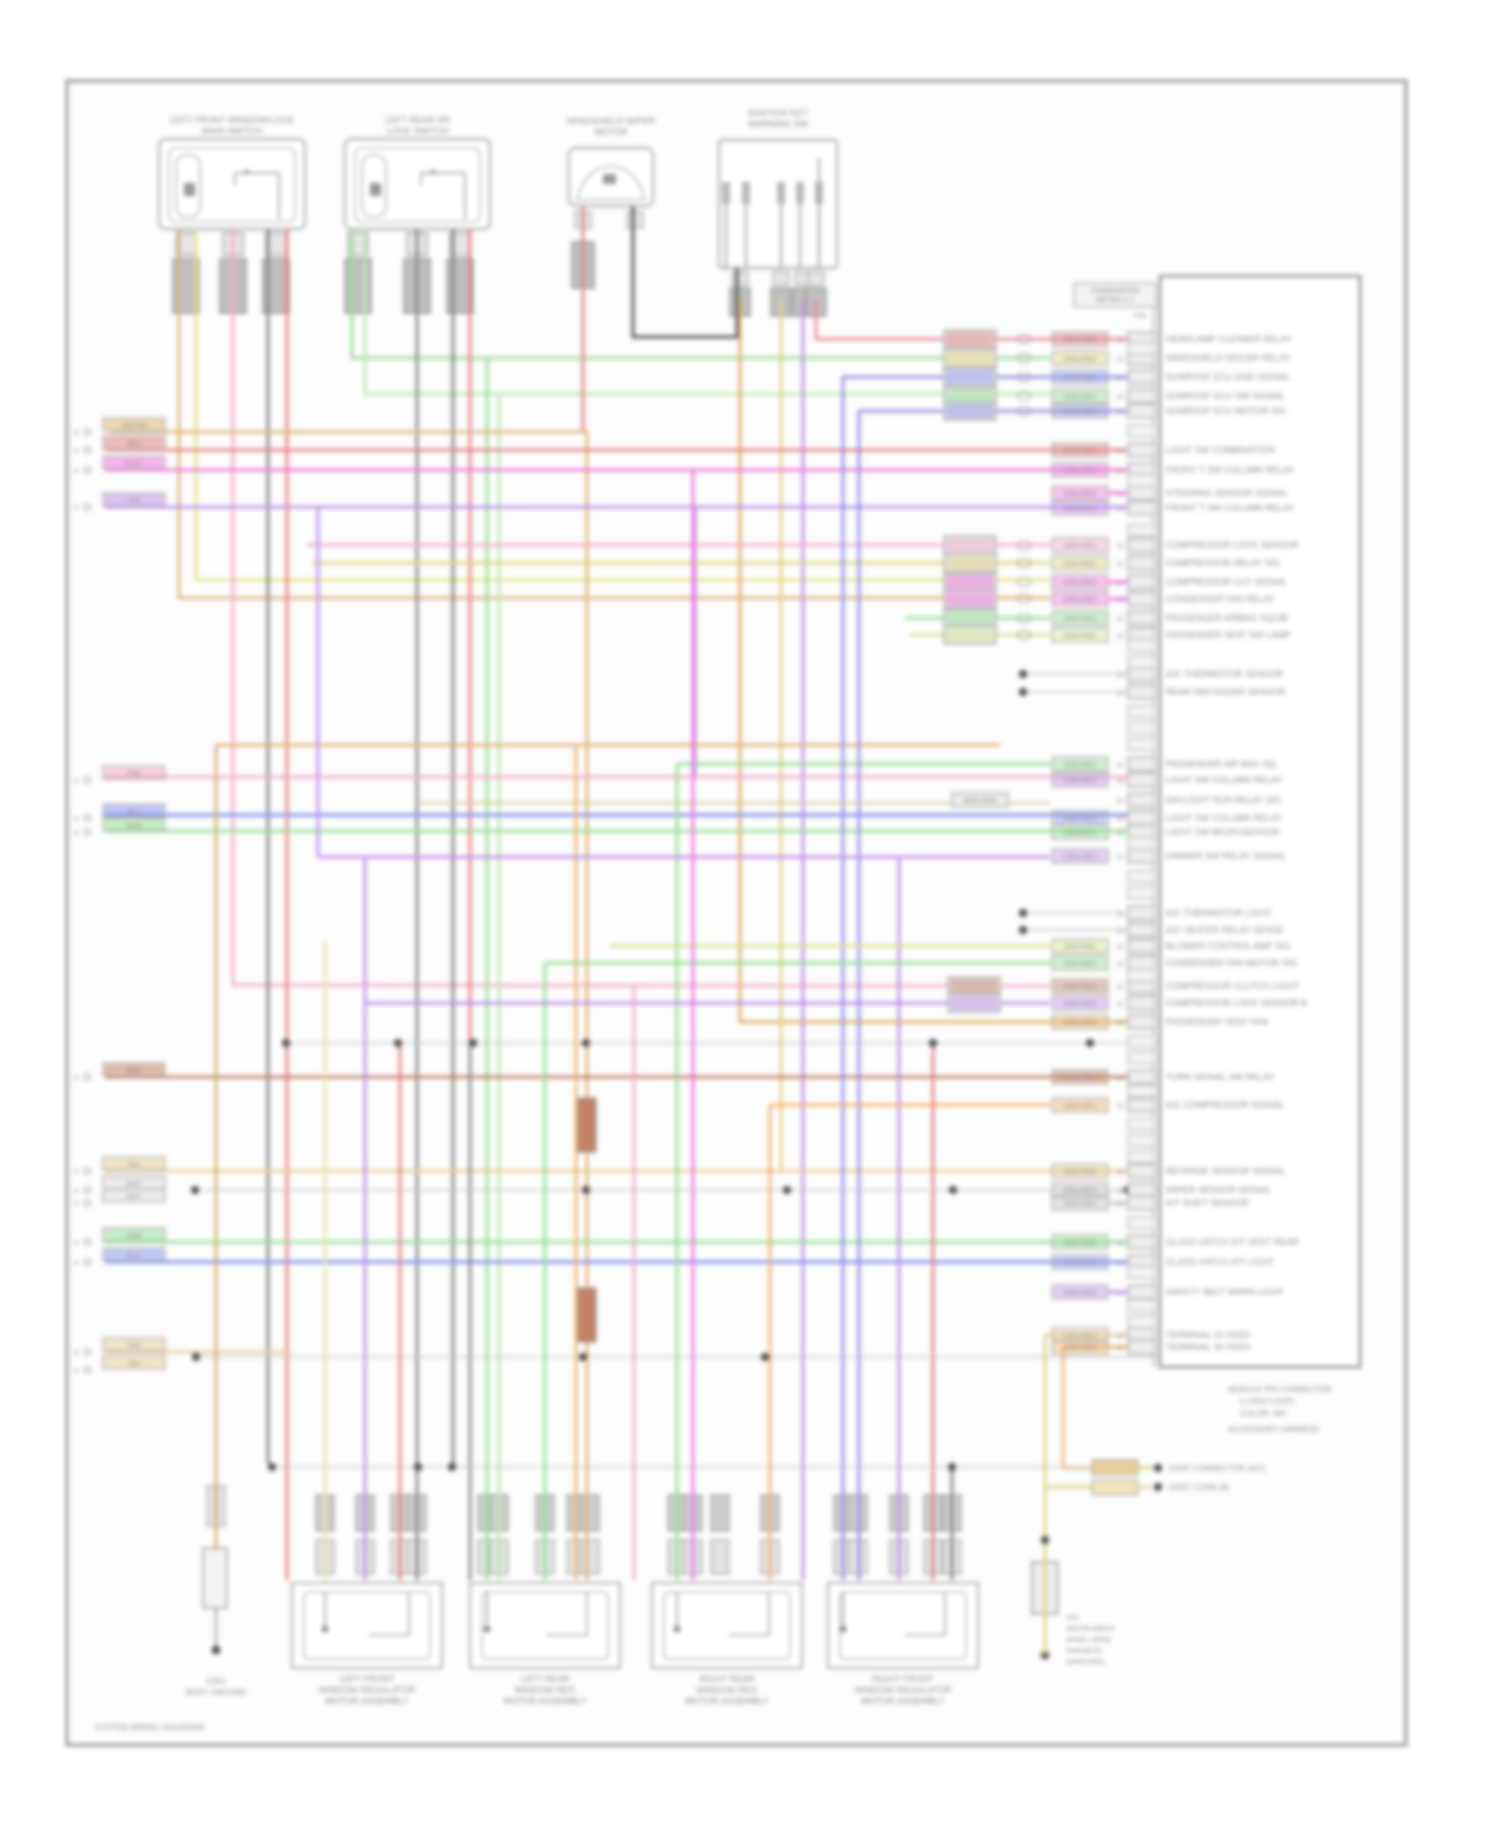 Image resolution: width=1500 pixels, height=1833 pixels. Describe the element at coordinates (134, 501) in the screenshot. I see `svg-text: VIO` at that location.